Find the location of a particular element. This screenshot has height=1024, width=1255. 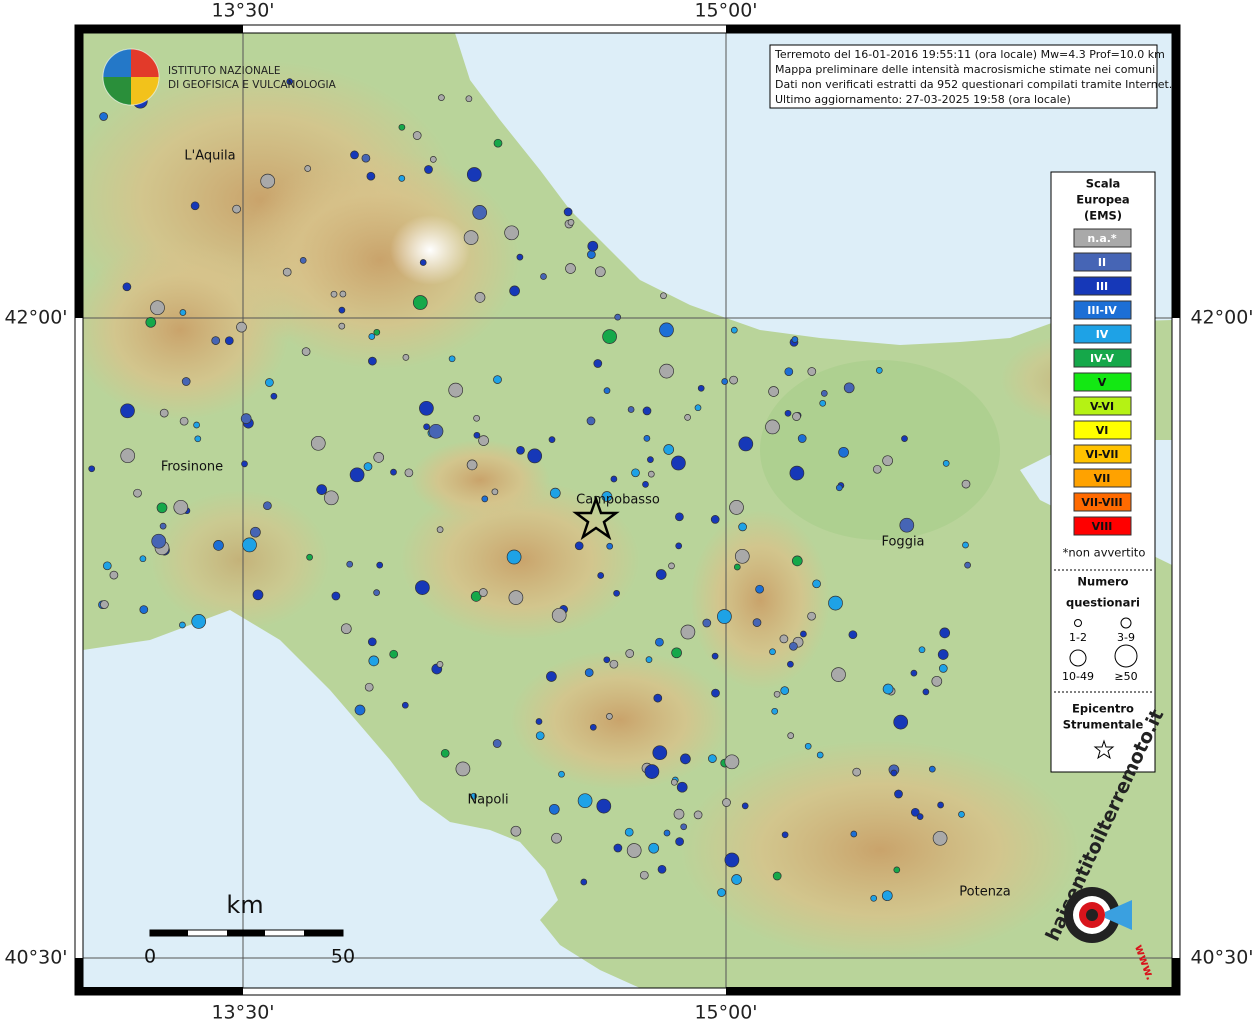

lat-label: 42°00' is located at coordinates (35, 318).